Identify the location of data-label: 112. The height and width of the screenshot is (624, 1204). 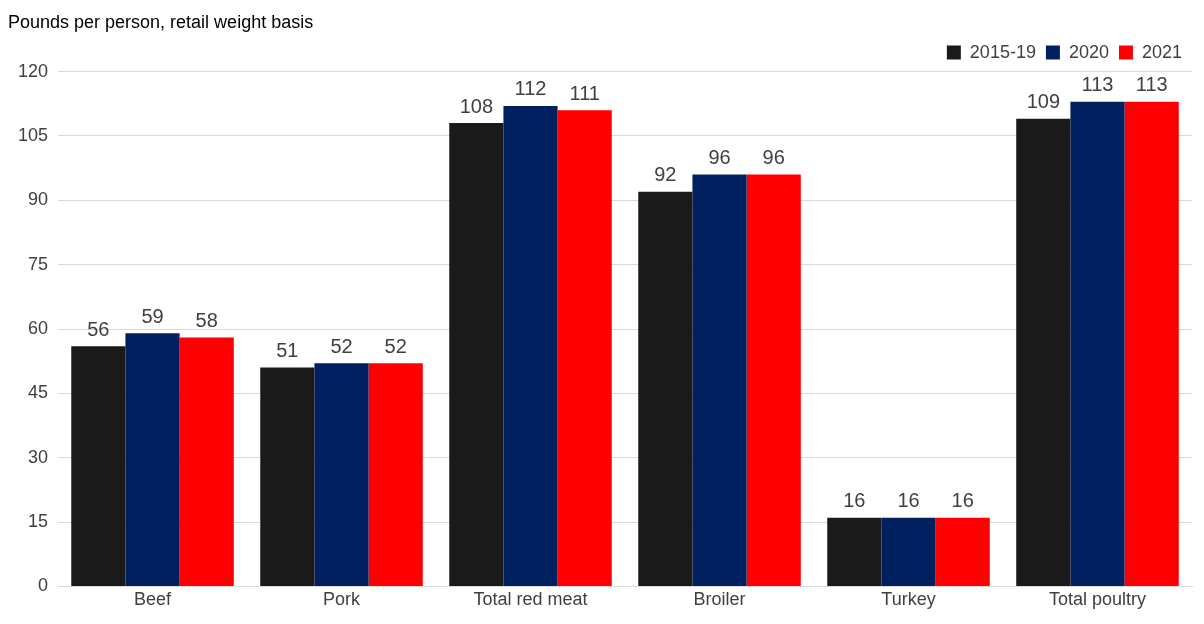
(530, 88).